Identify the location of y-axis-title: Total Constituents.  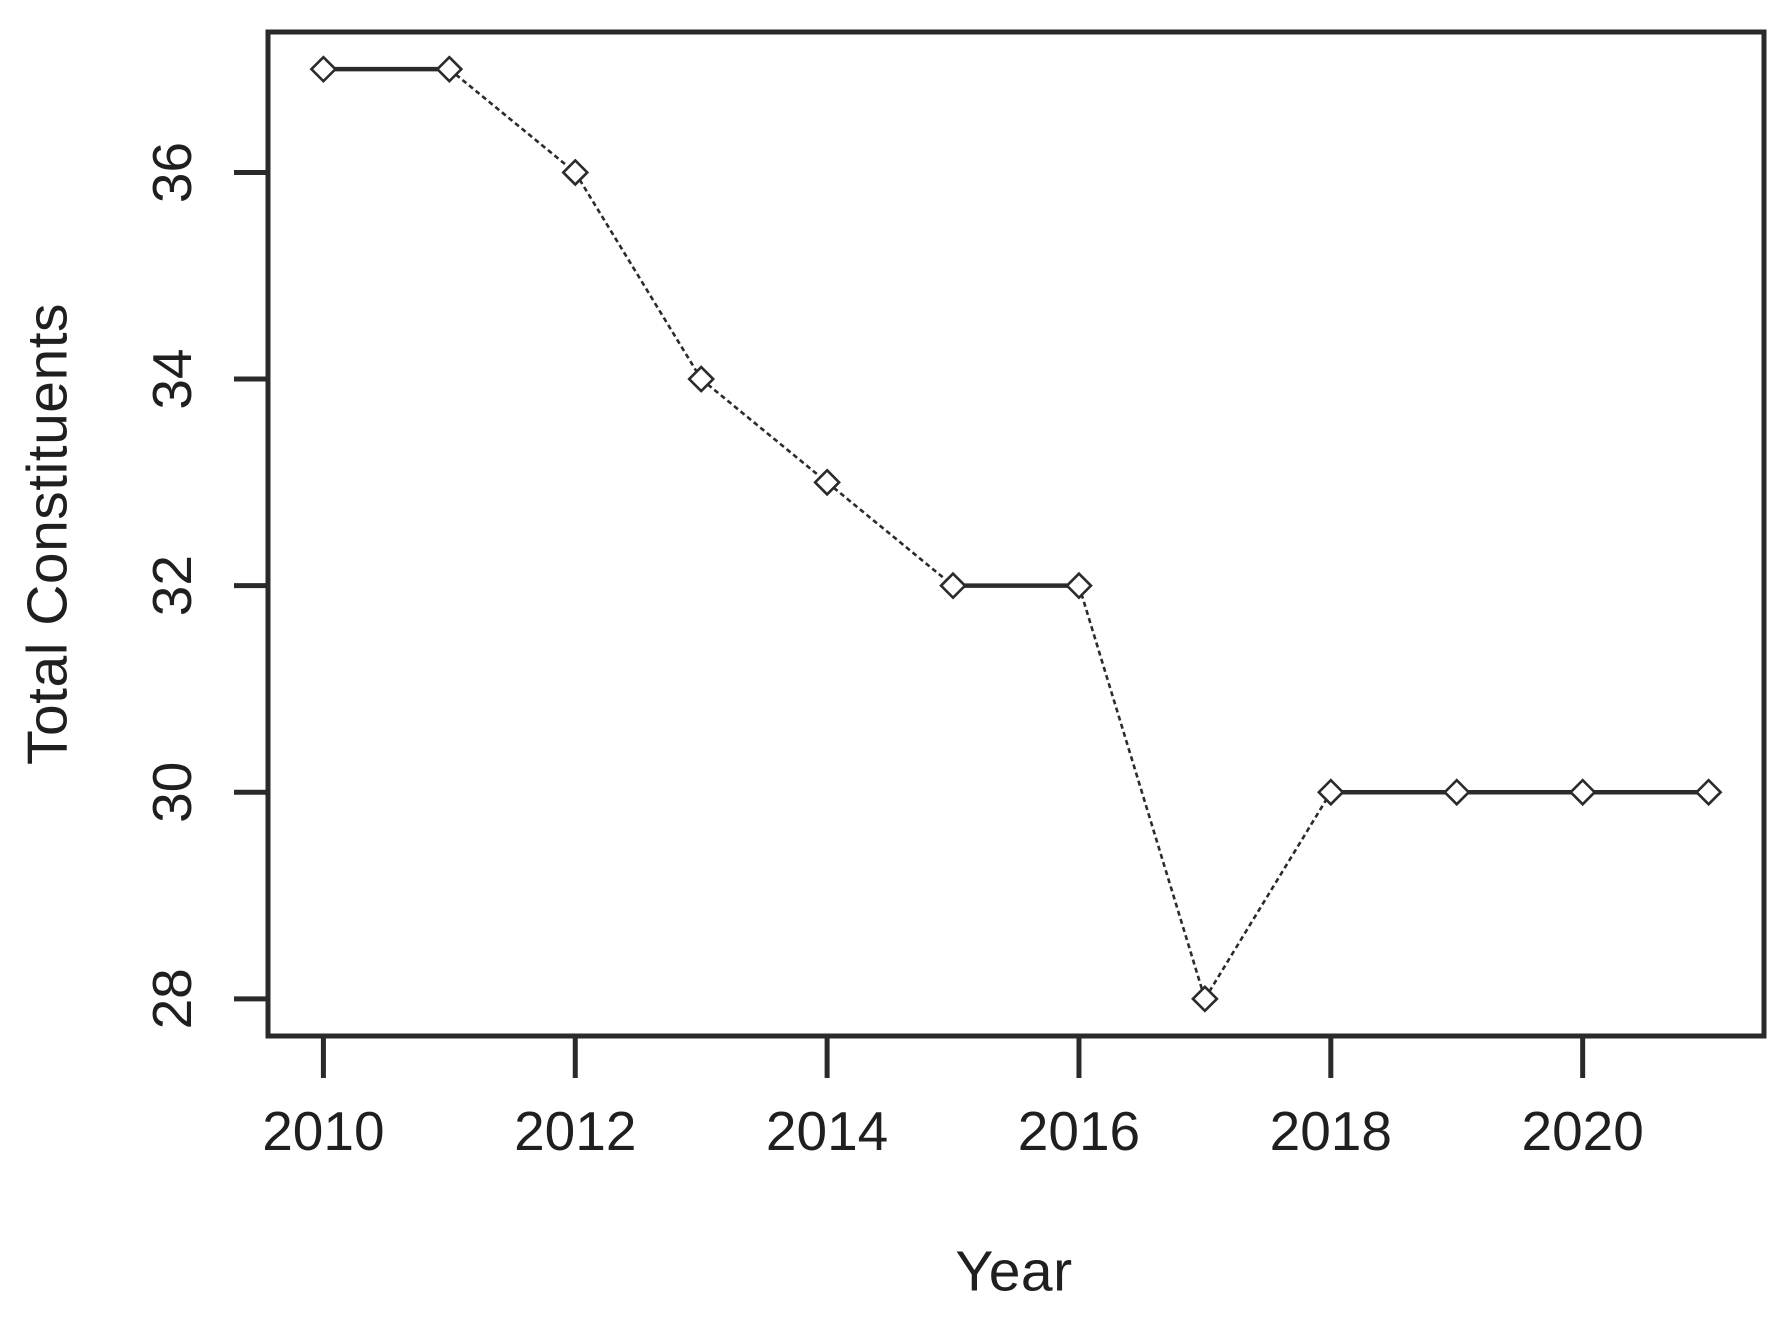
(47, 534).